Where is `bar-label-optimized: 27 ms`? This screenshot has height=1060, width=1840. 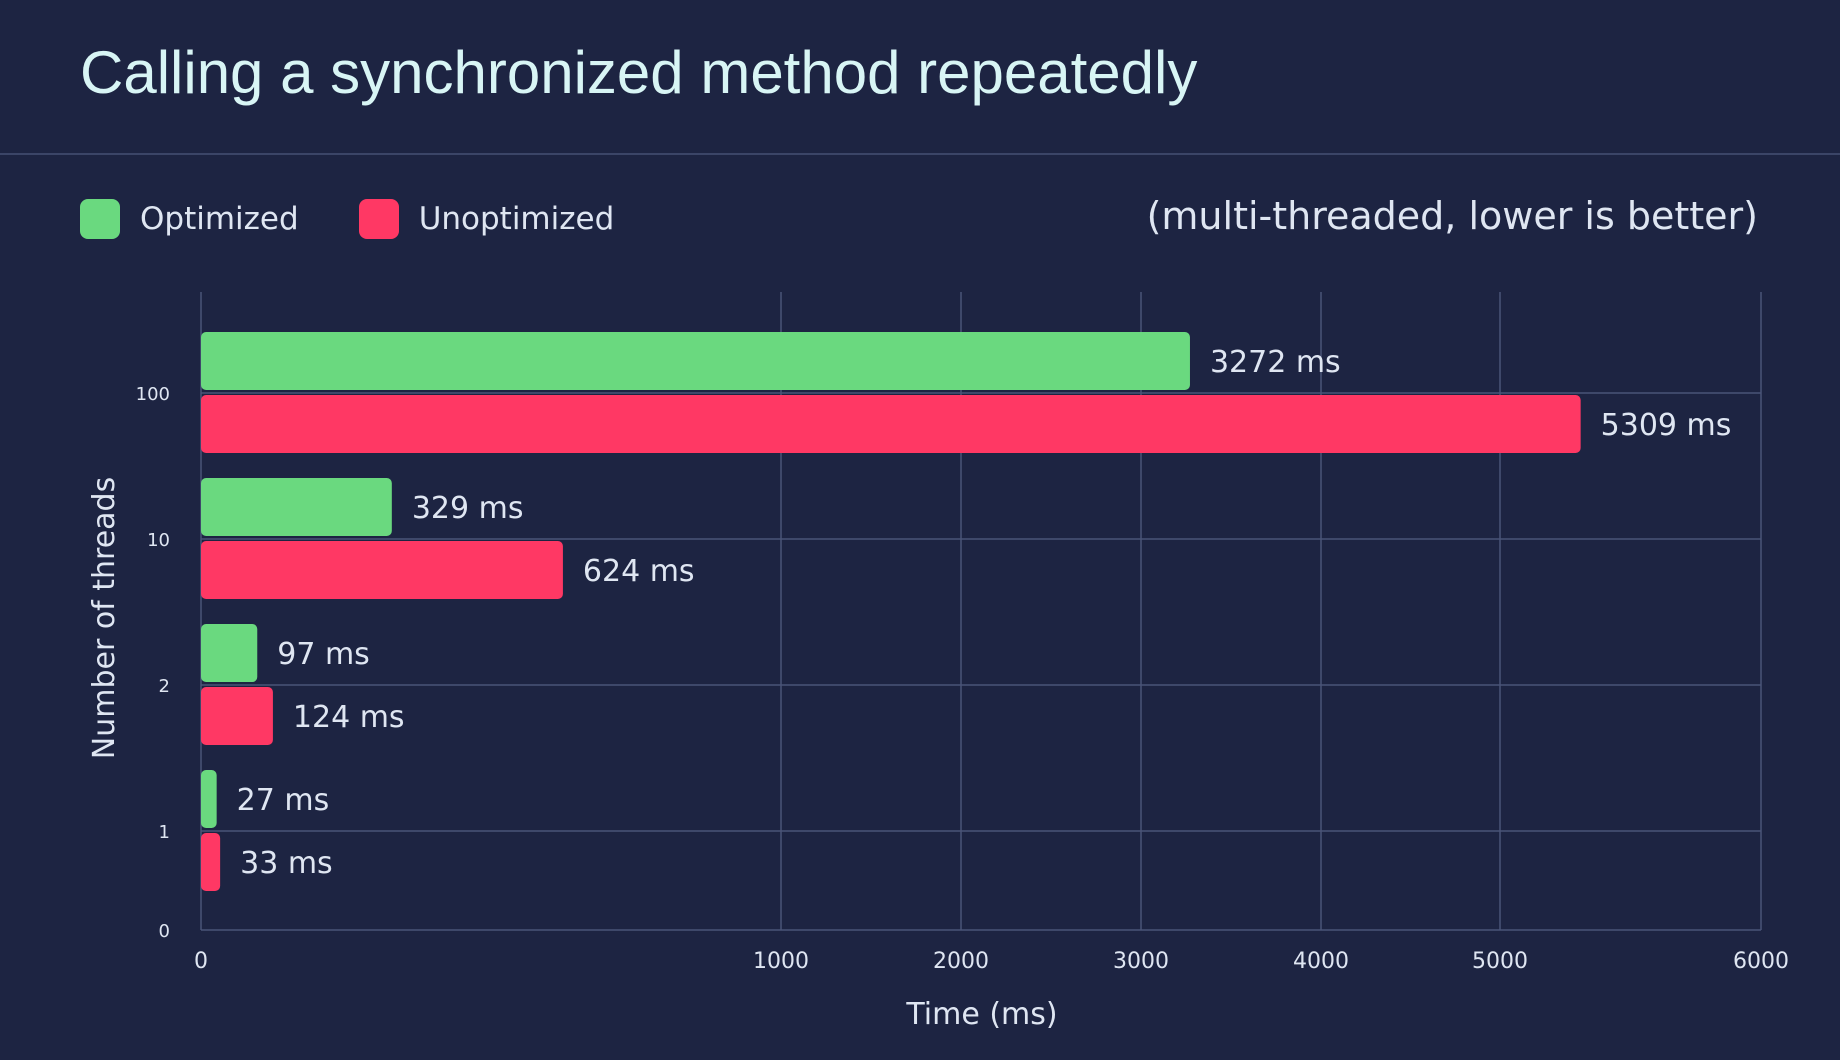 bar-label-optimized: 27 ms is located at coordinates (283, 800).